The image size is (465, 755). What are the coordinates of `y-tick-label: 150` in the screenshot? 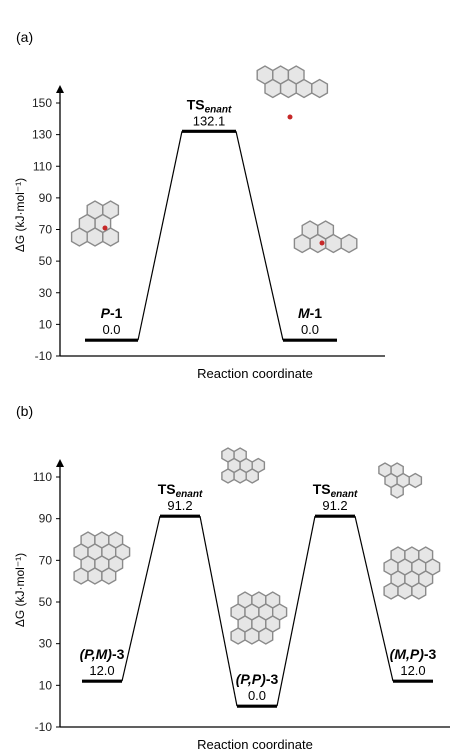 It's located at (42, 103).